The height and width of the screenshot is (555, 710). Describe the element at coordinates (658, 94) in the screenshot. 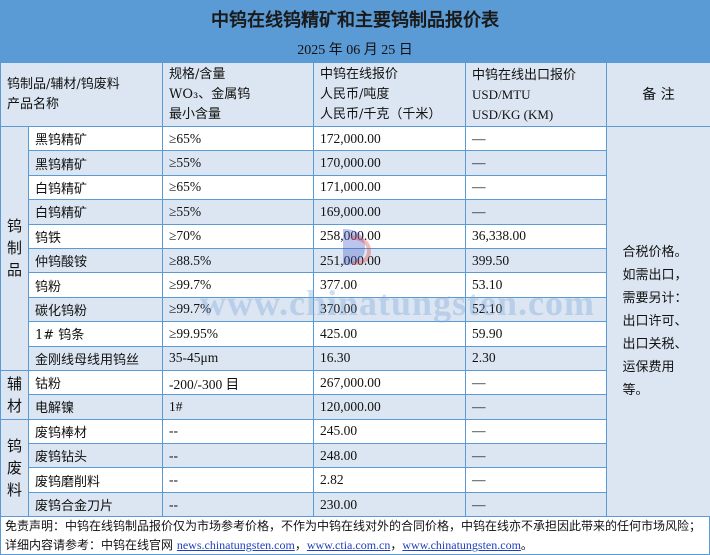

I see `header-remarks: 备 注` at that location.